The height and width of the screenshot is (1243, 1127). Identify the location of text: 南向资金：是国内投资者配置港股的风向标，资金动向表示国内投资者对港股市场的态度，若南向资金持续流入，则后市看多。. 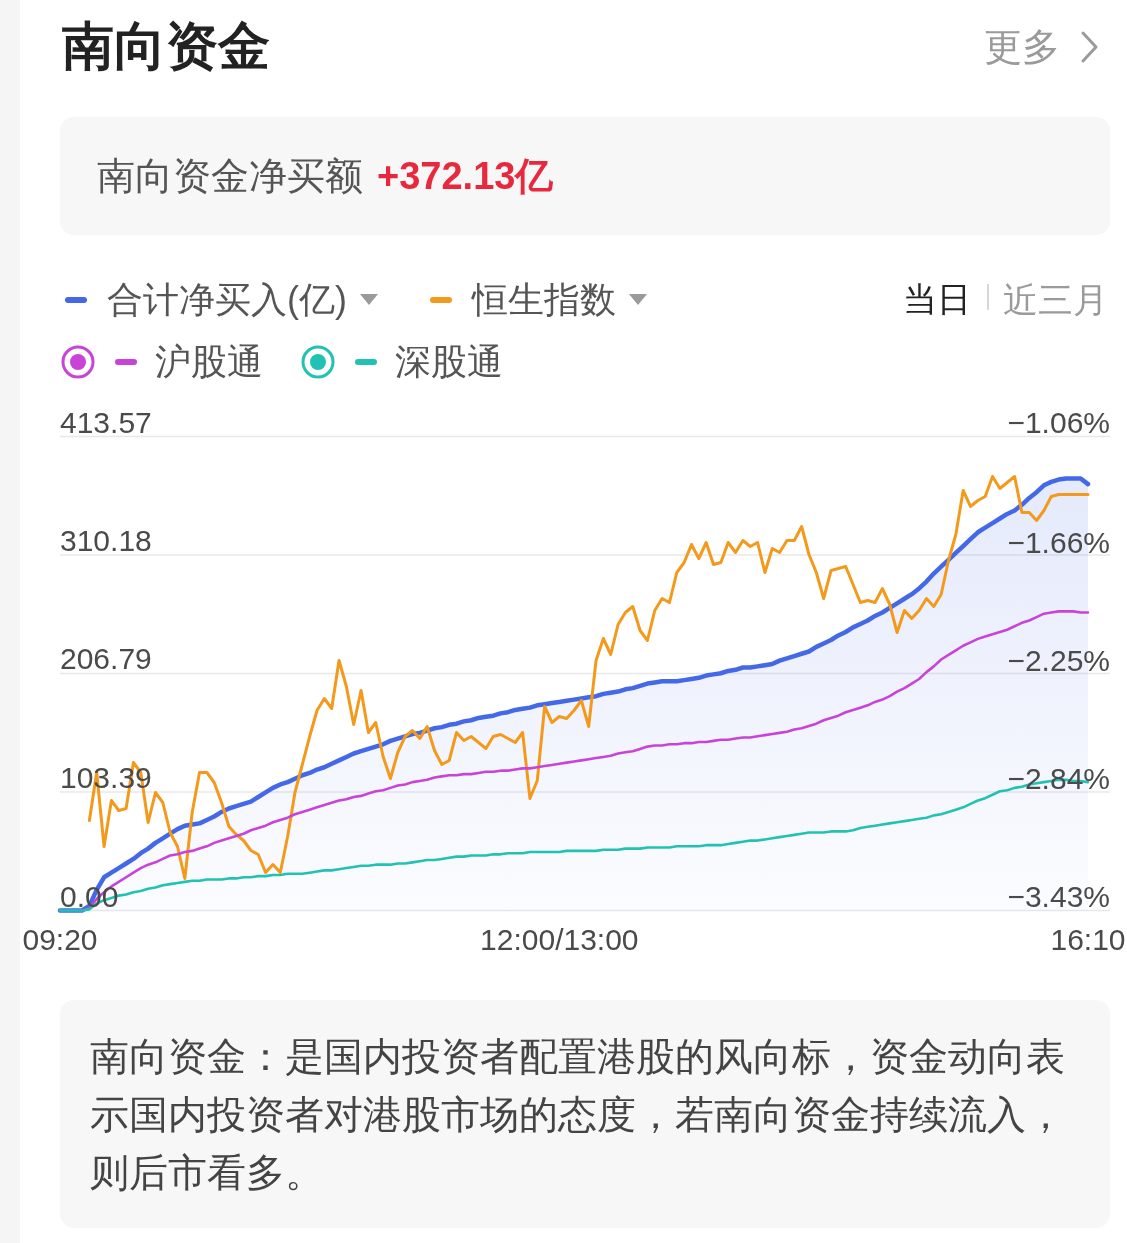
(578, 1115).